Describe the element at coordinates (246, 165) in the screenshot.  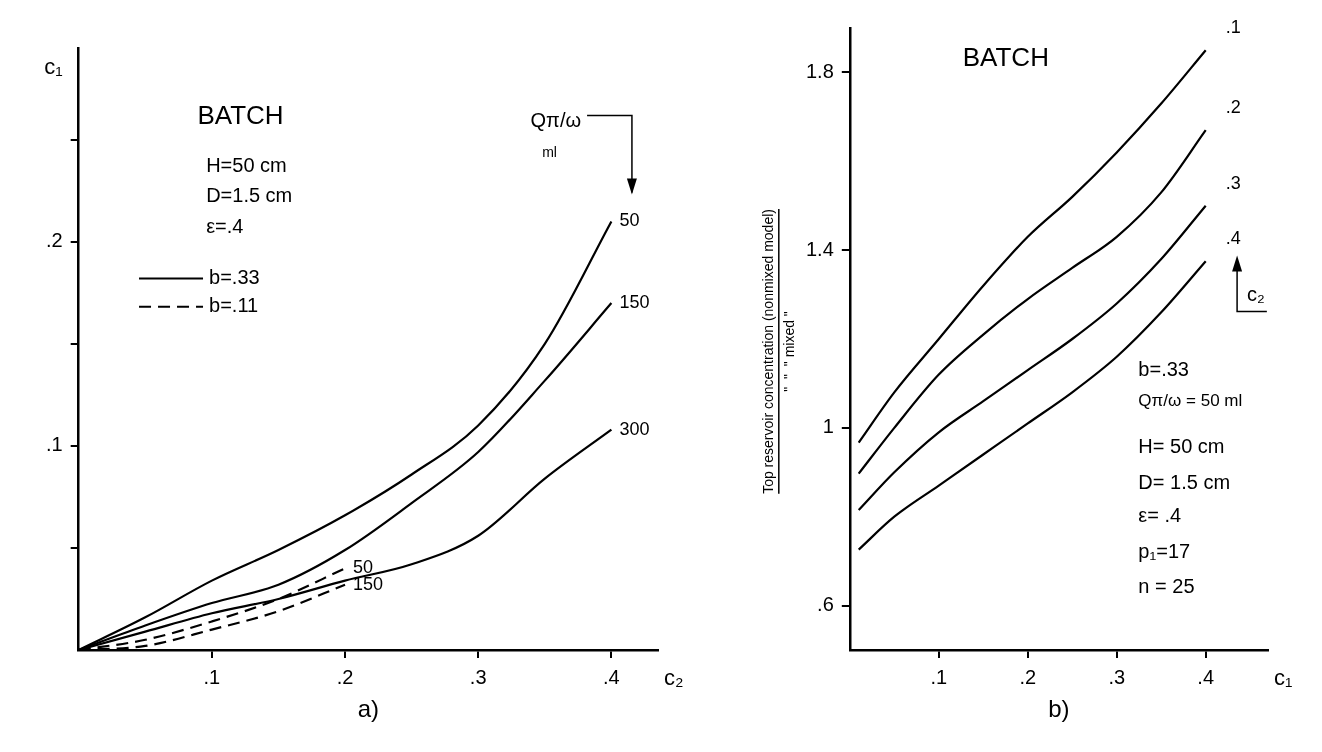
I see `annotation: H=50 cm` at that location.